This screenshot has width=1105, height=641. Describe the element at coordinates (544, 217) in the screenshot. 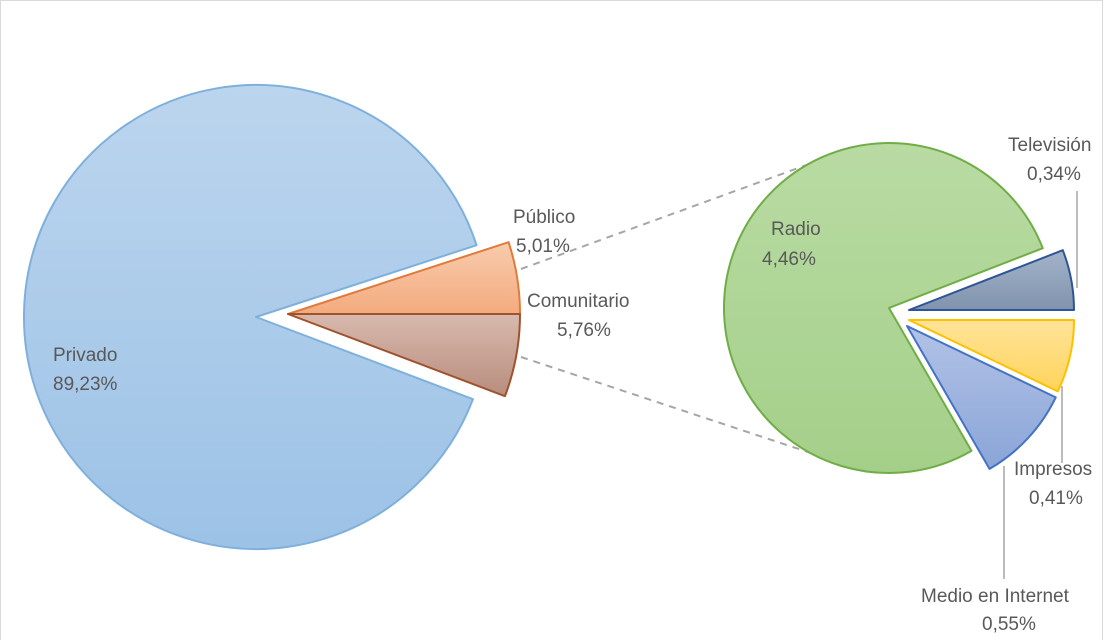

I see `slice-label-publico-name: Público` at that location.